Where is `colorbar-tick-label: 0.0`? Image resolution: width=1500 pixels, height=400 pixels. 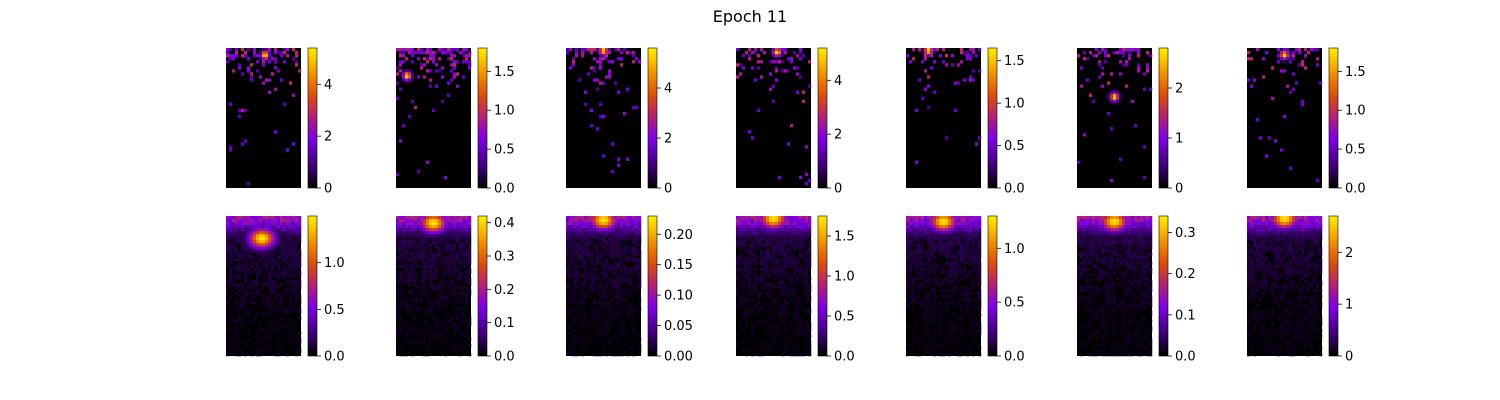 colorbar-tick-label: 0.0 is located at coordinates (334, 357).